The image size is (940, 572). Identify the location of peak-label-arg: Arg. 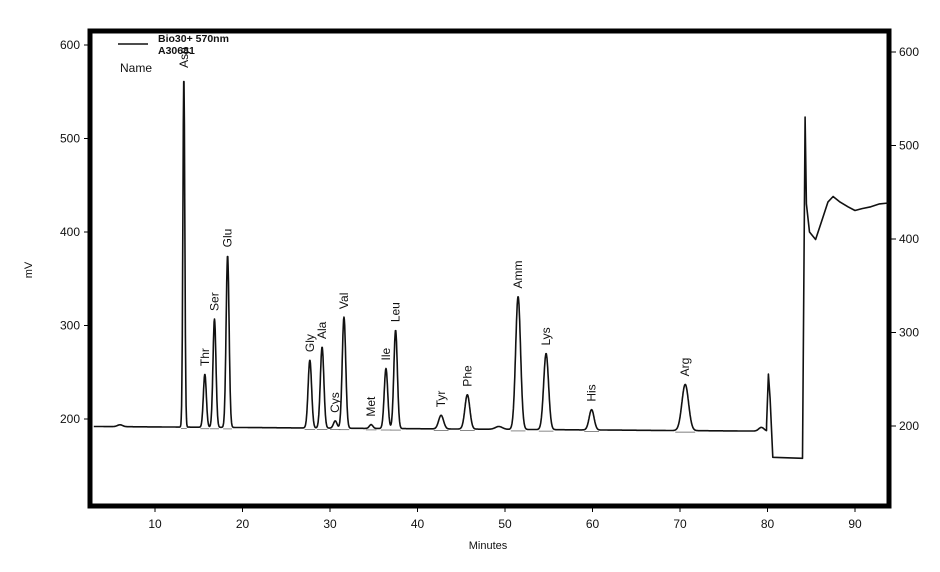
(685, 367).